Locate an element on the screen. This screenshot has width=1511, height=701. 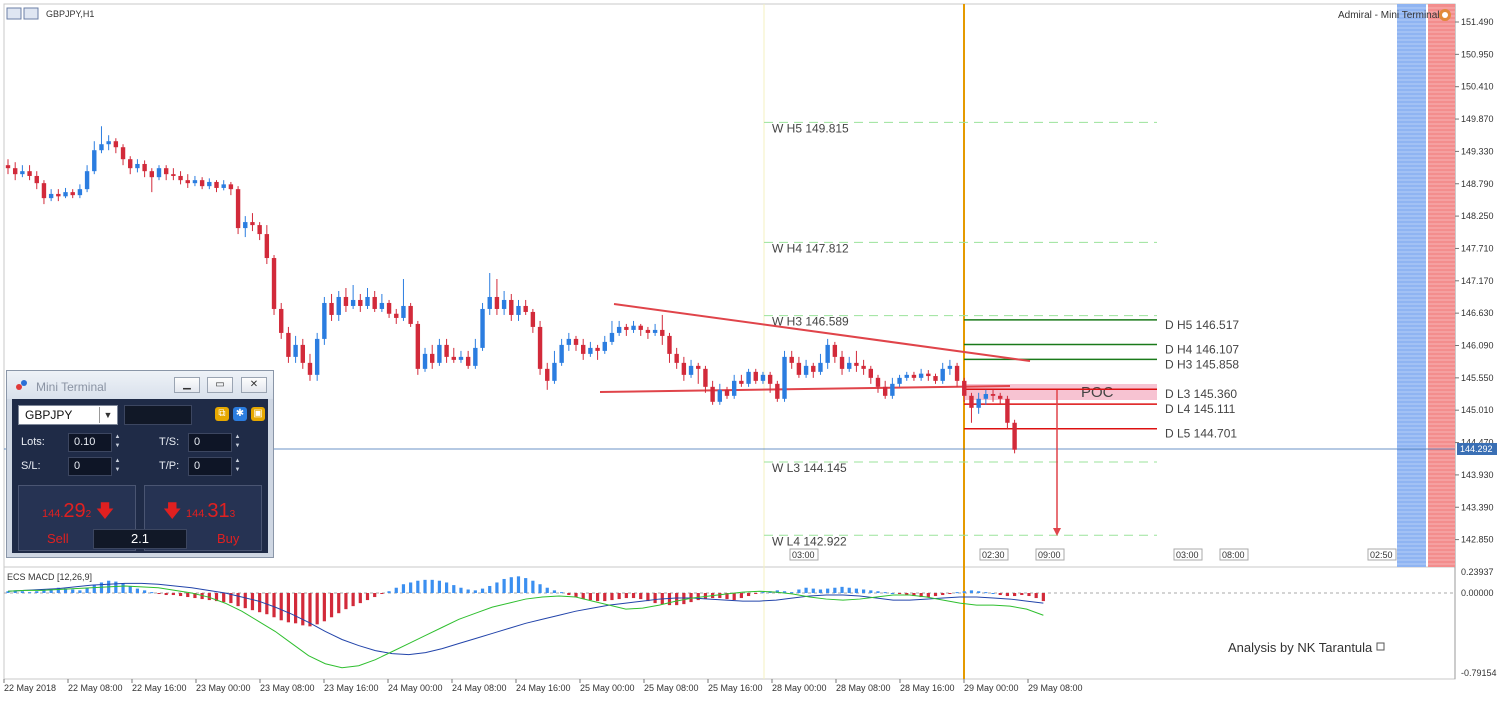
broker-label: Admiral - Mini Terminal is located at coordinates (1389, 15).